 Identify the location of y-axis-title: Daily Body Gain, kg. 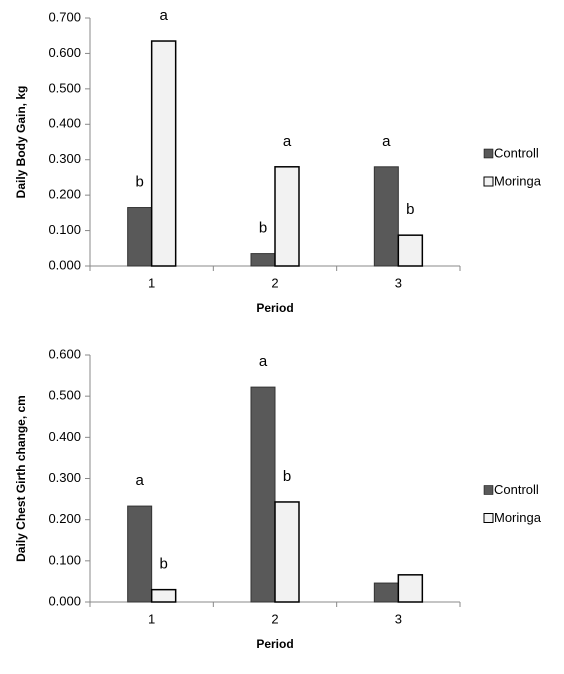
(21, 142).